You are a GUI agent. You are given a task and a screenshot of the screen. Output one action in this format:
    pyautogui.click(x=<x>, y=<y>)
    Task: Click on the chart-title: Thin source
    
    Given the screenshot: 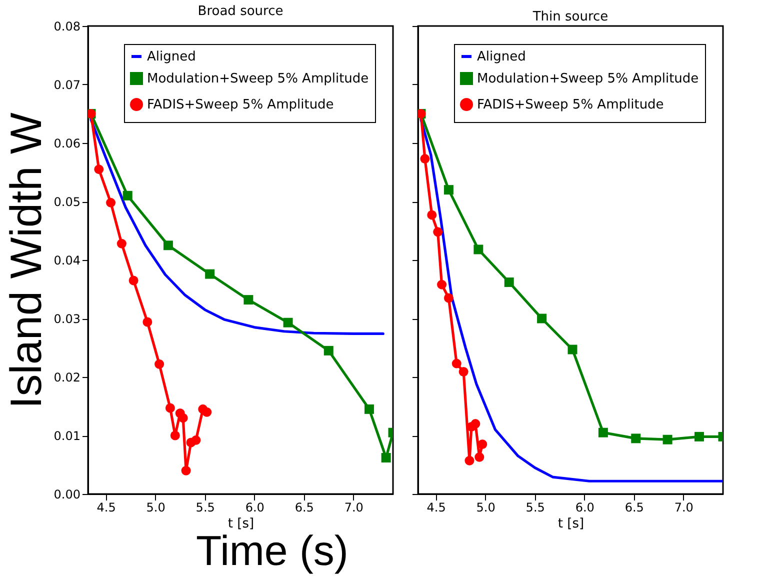 What is the action you would take?
    pyautogui.click(x=570, y=17)
    